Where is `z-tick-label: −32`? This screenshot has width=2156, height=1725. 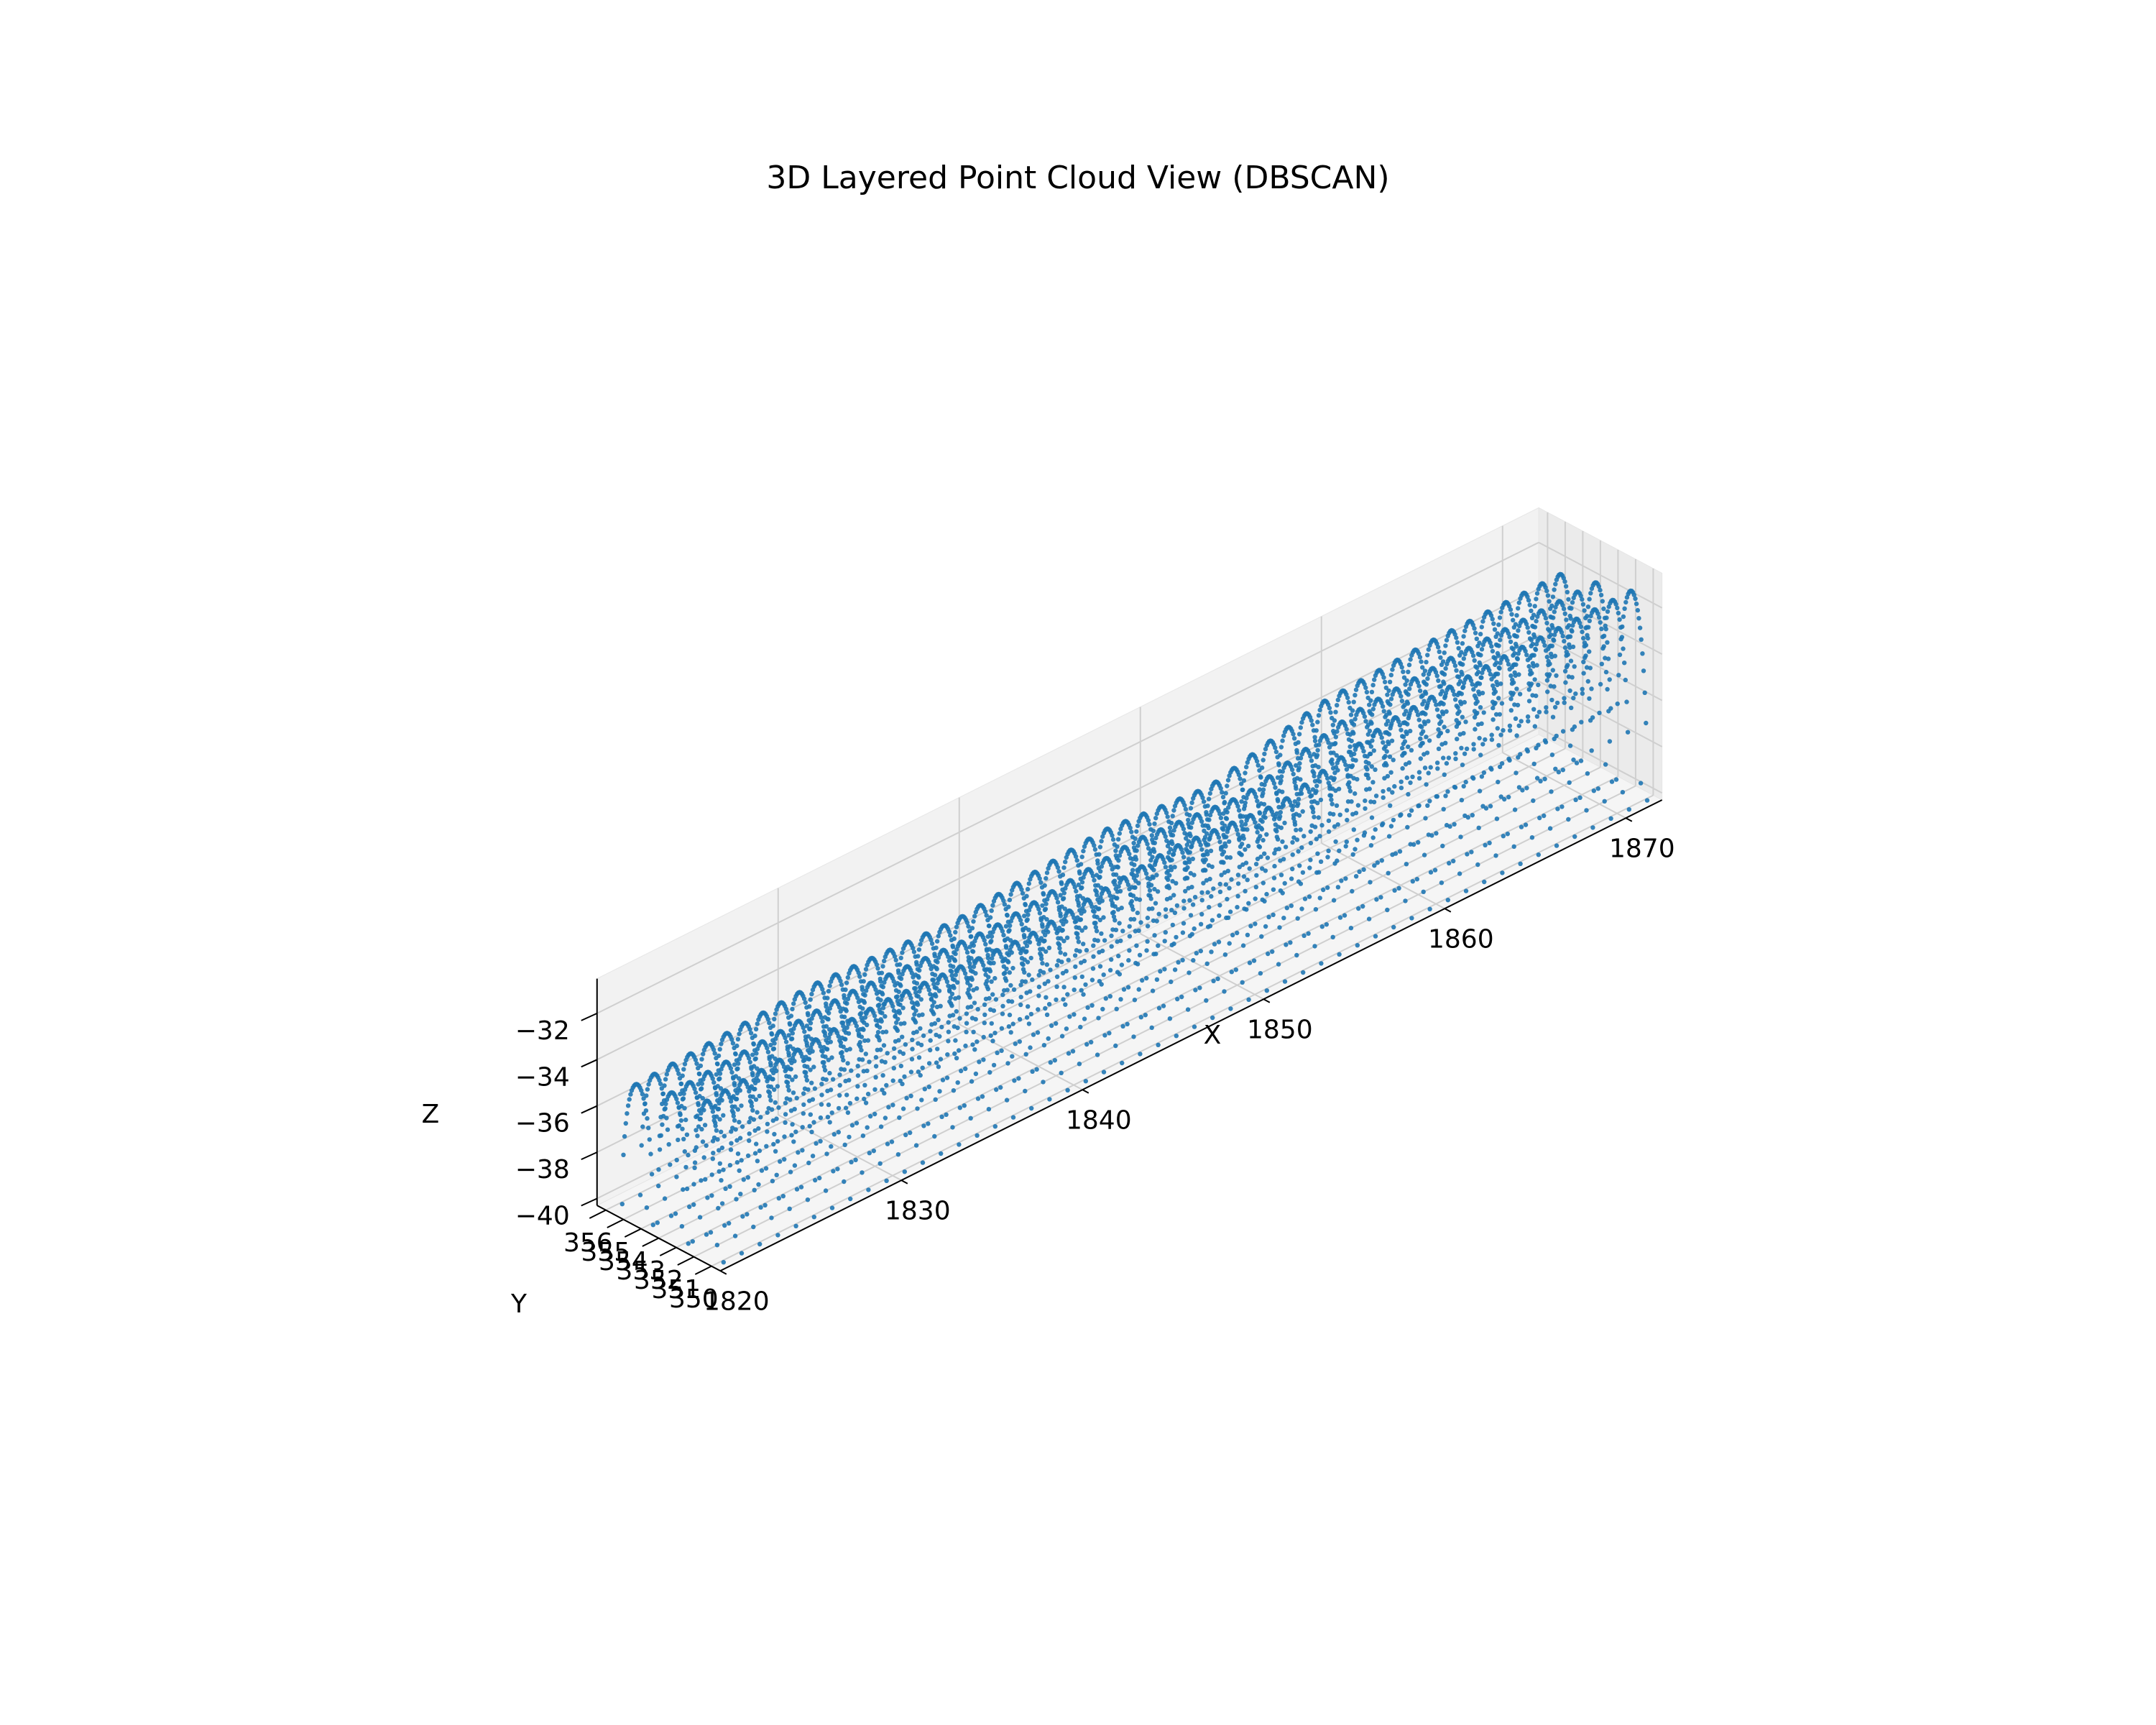 z-tick-label: −32 is located at coordinates (542, 1031).